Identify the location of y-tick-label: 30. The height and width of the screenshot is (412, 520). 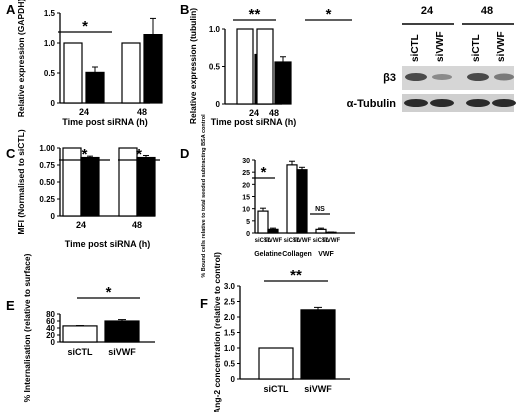
(246, 161).